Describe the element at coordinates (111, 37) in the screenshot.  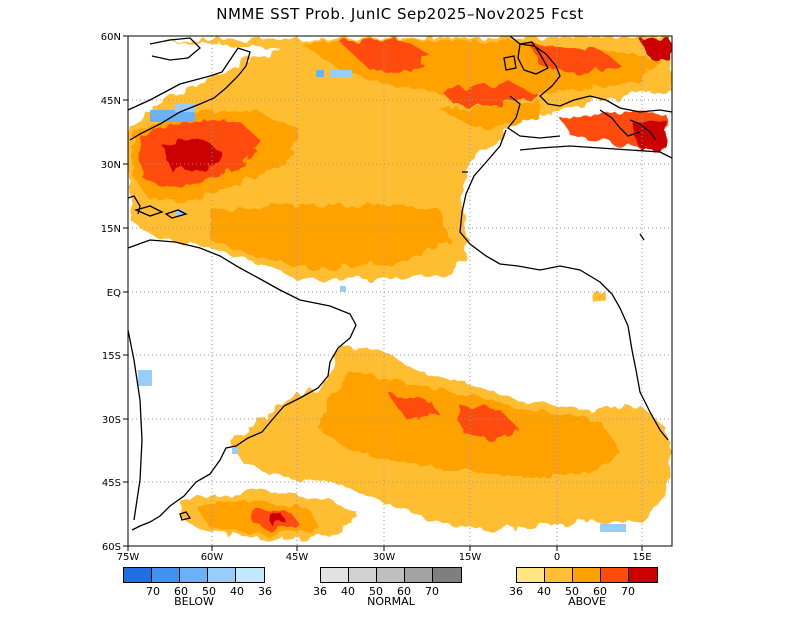
I see `lat-label: 60N` at that location.